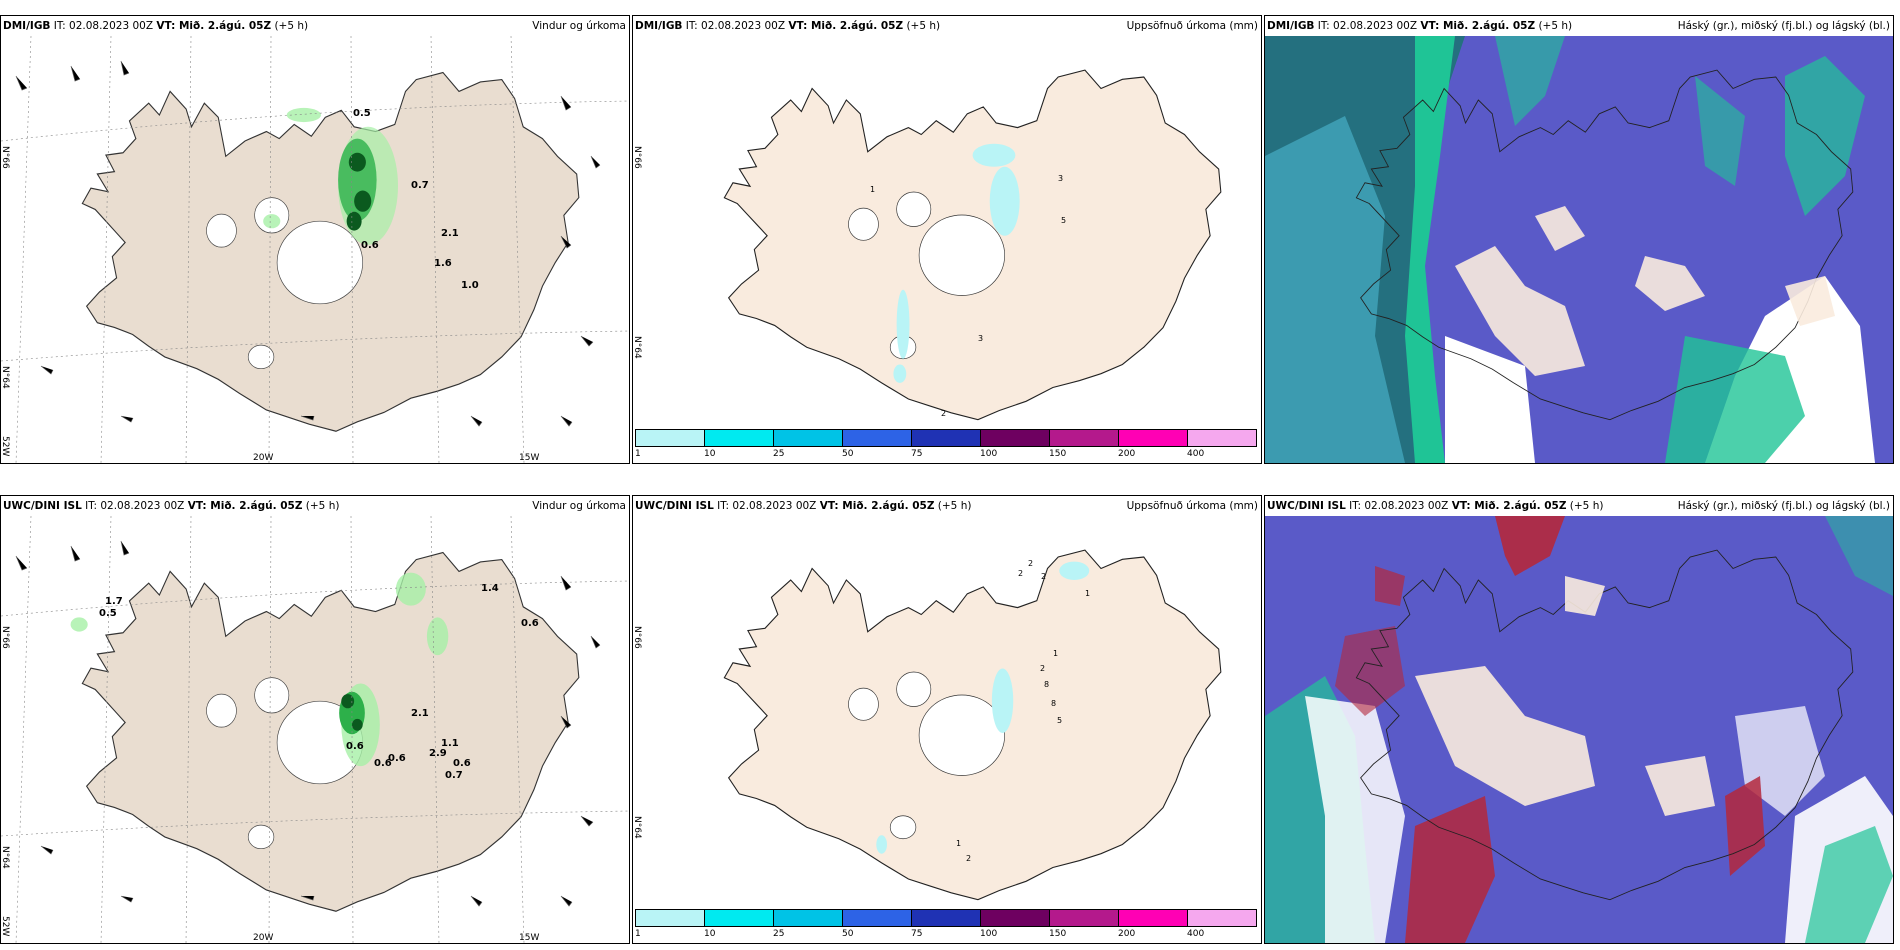 This screenshot has width=1900, height=950. What do you see at coordinates (438, 753) in the screenshot?
I see `precip-label: 2.9` at bounding box center [438, 753].